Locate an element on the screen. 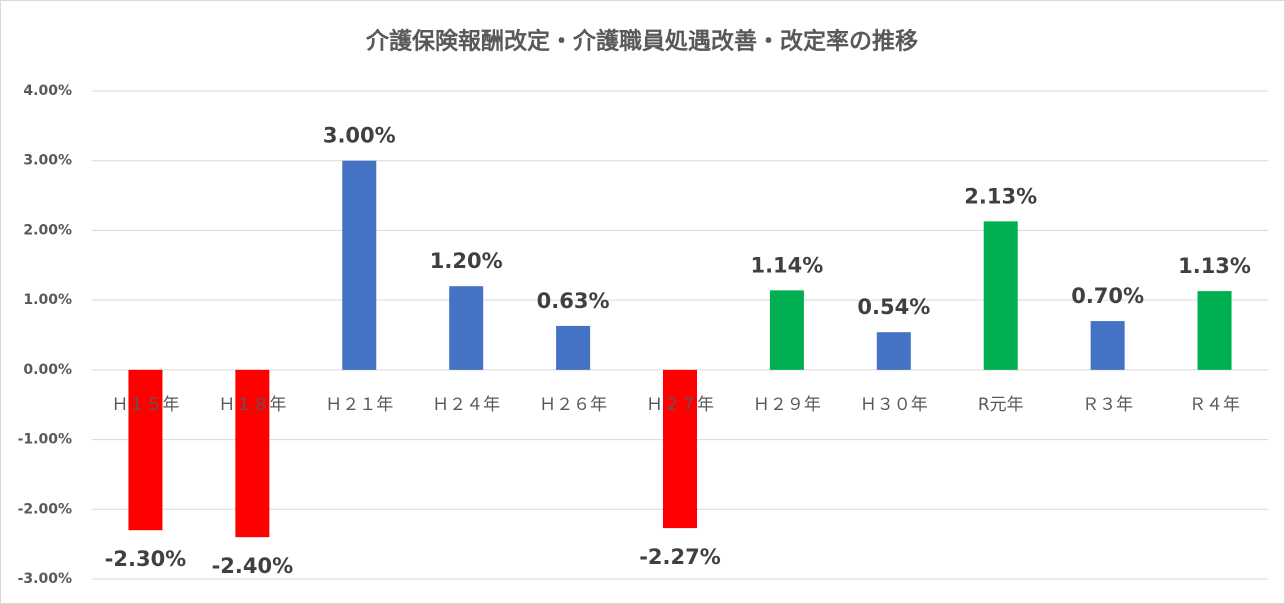 This screenshot has height=604, width=1285. x-tick-label: Ｈ２６年 is located at coordinates (573, 405).